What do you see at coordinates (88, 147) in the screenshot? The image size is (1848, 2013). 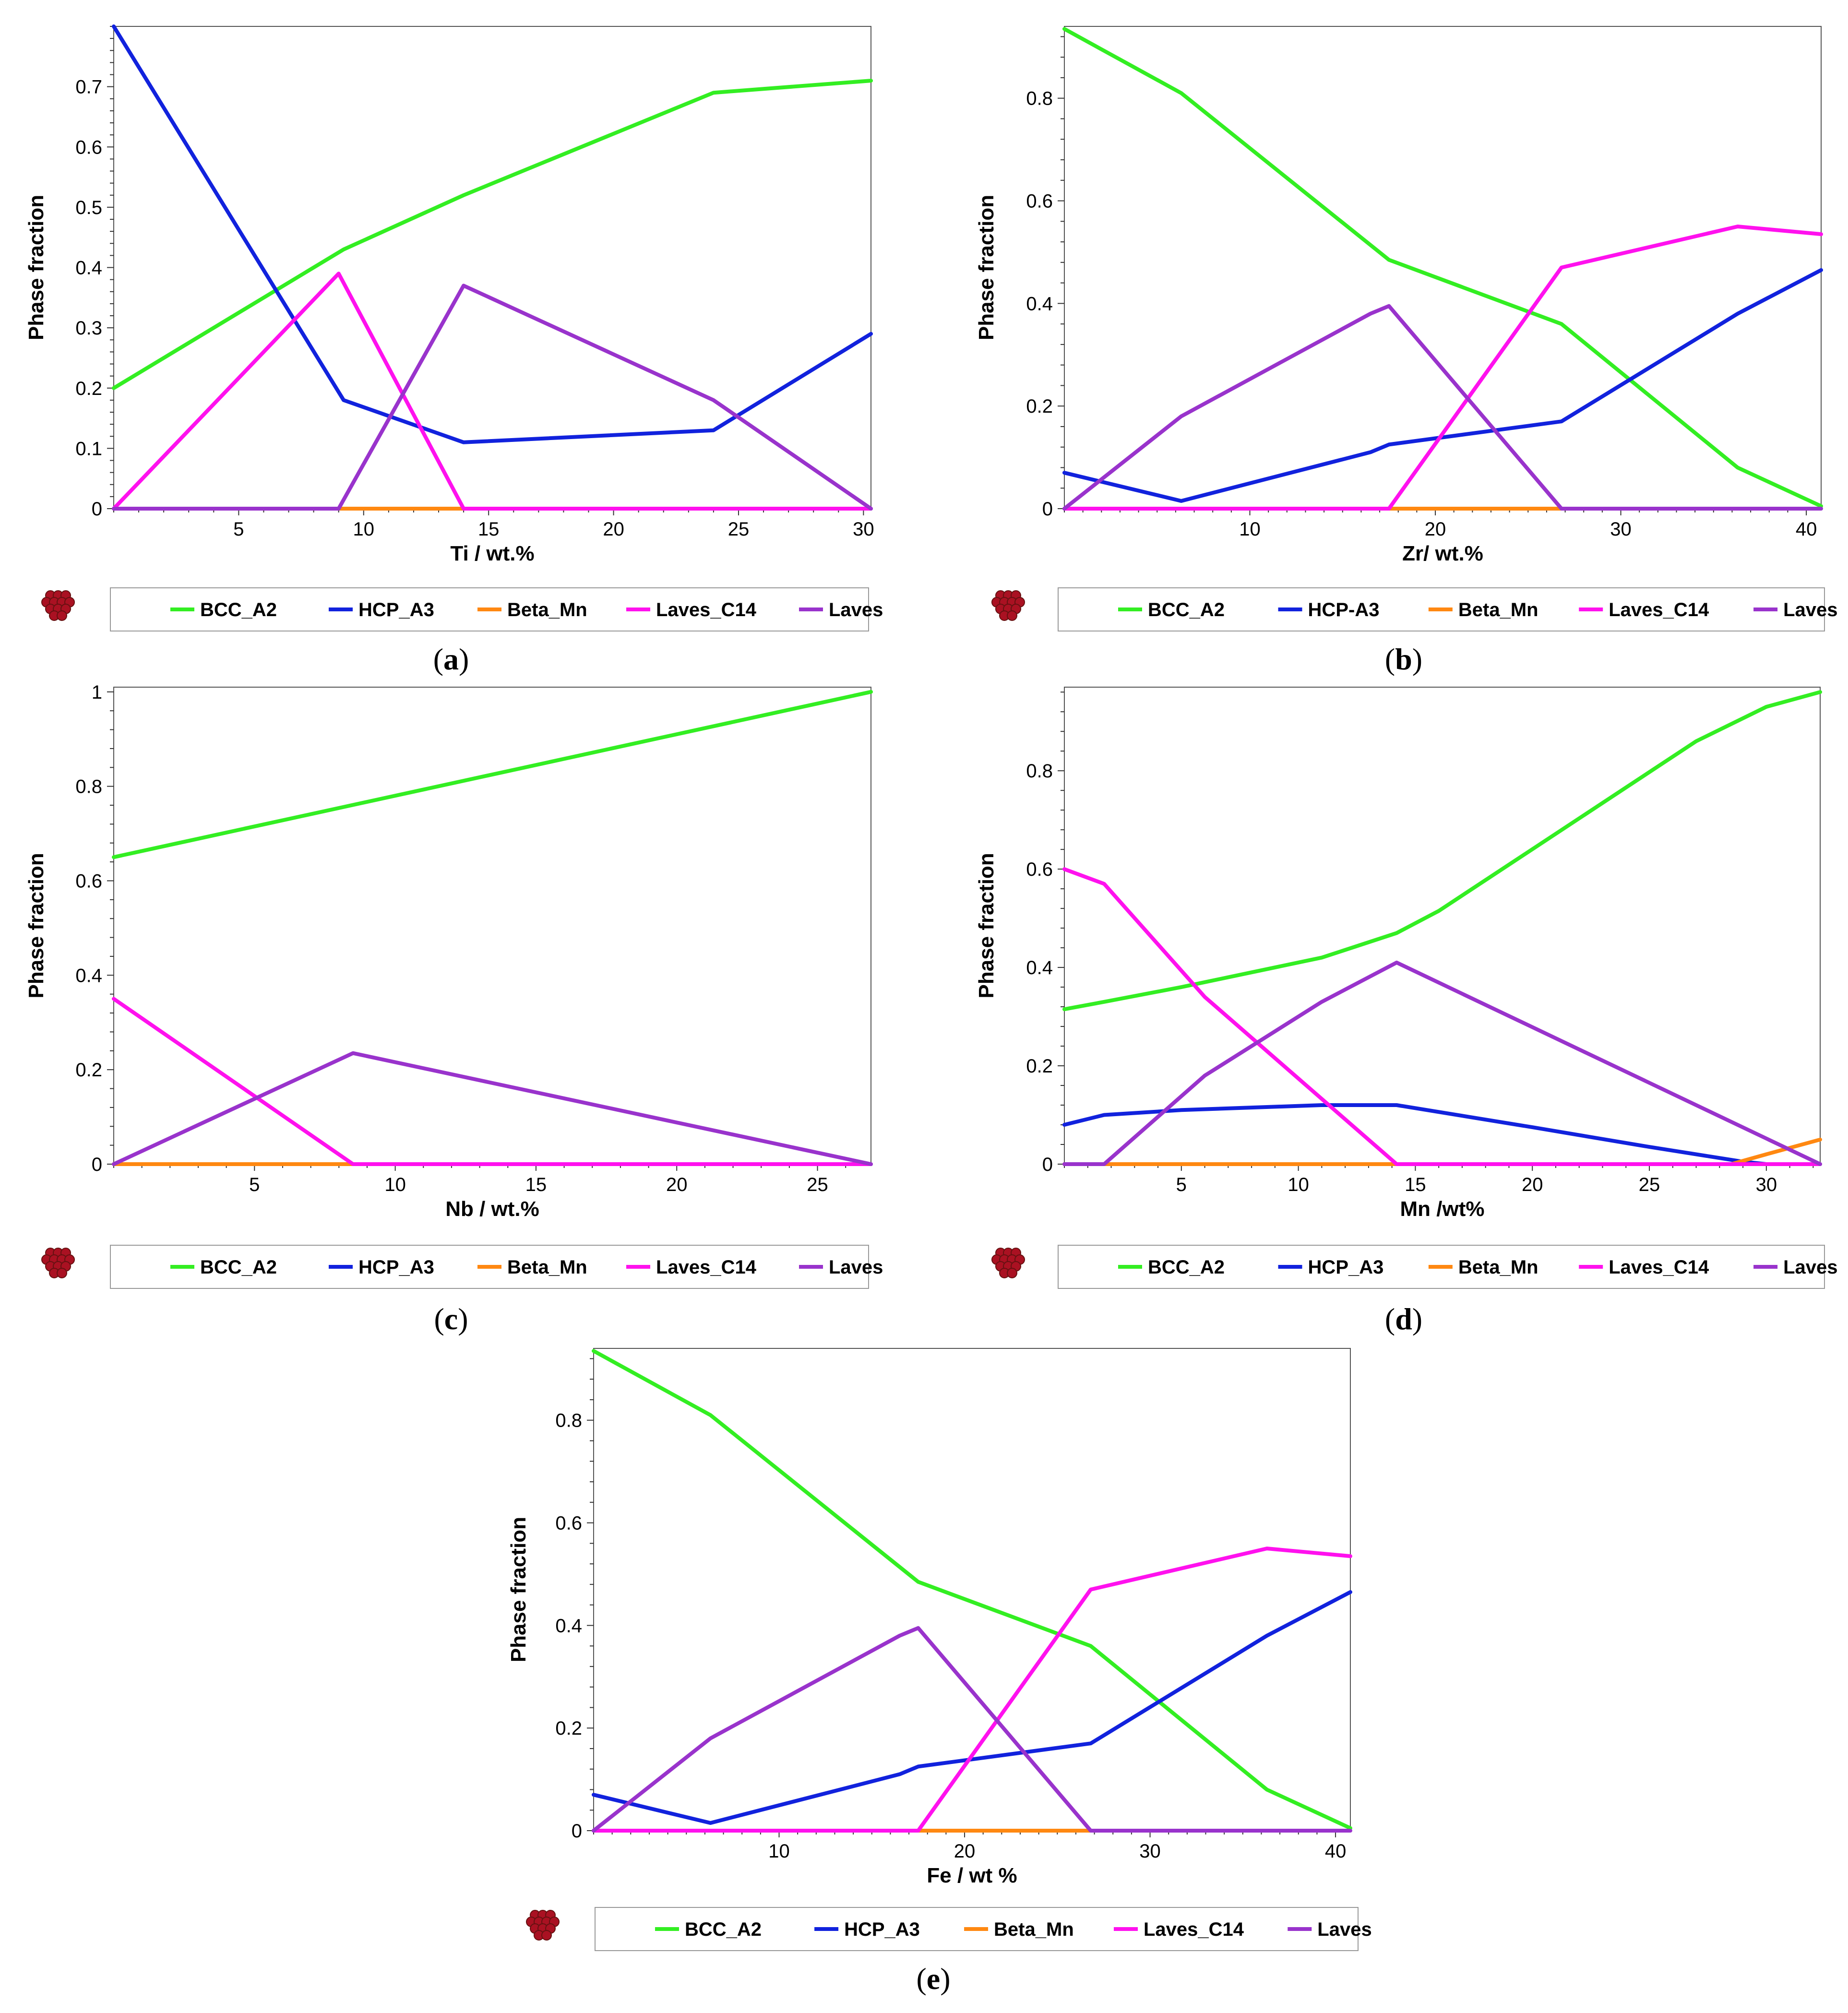 I see `y-tick-label: 0.6` at bounding box center [88, 147].